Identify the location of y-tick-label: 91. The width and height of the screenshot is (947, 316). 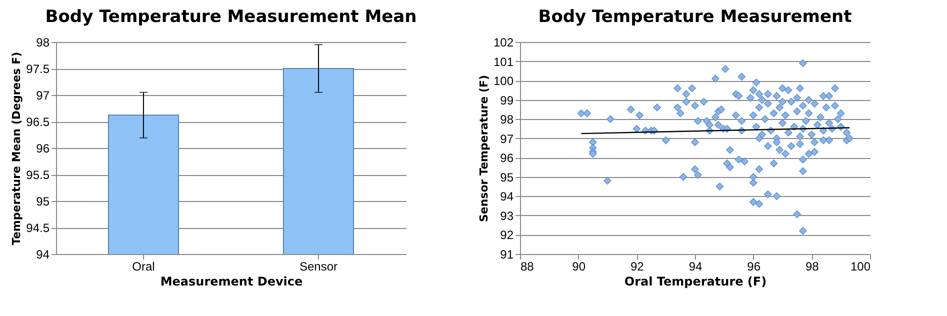
(507, 255).